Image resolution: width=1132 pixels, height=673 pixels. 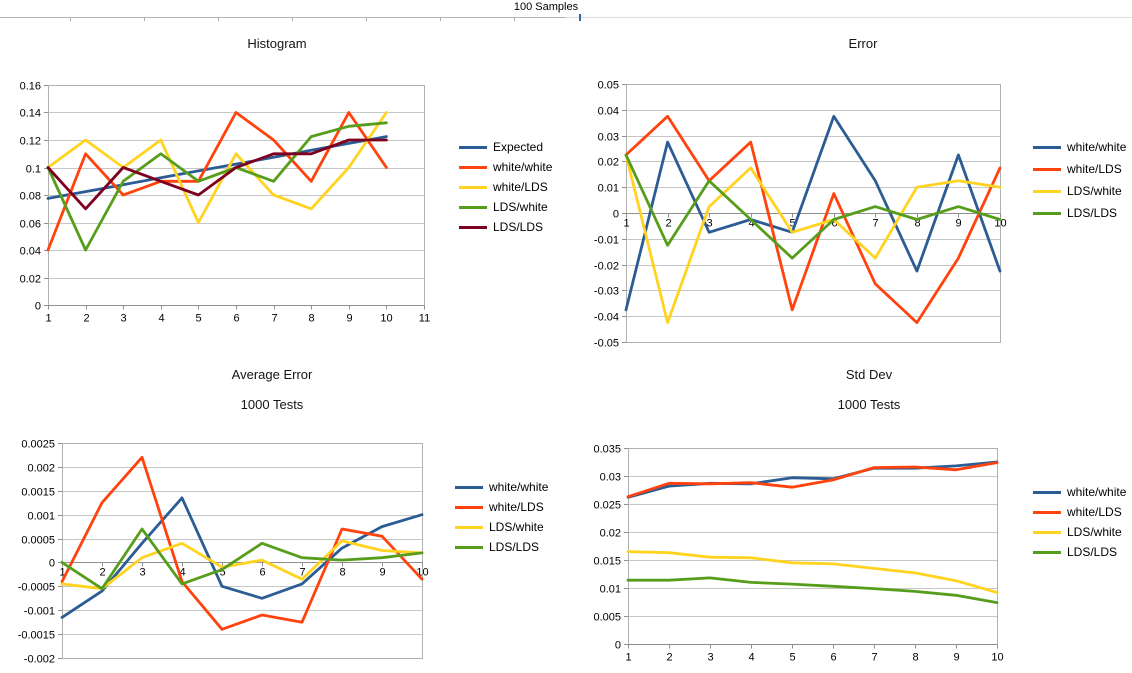 I want to click on series-line-lds-white, so click(x=217, y=186).